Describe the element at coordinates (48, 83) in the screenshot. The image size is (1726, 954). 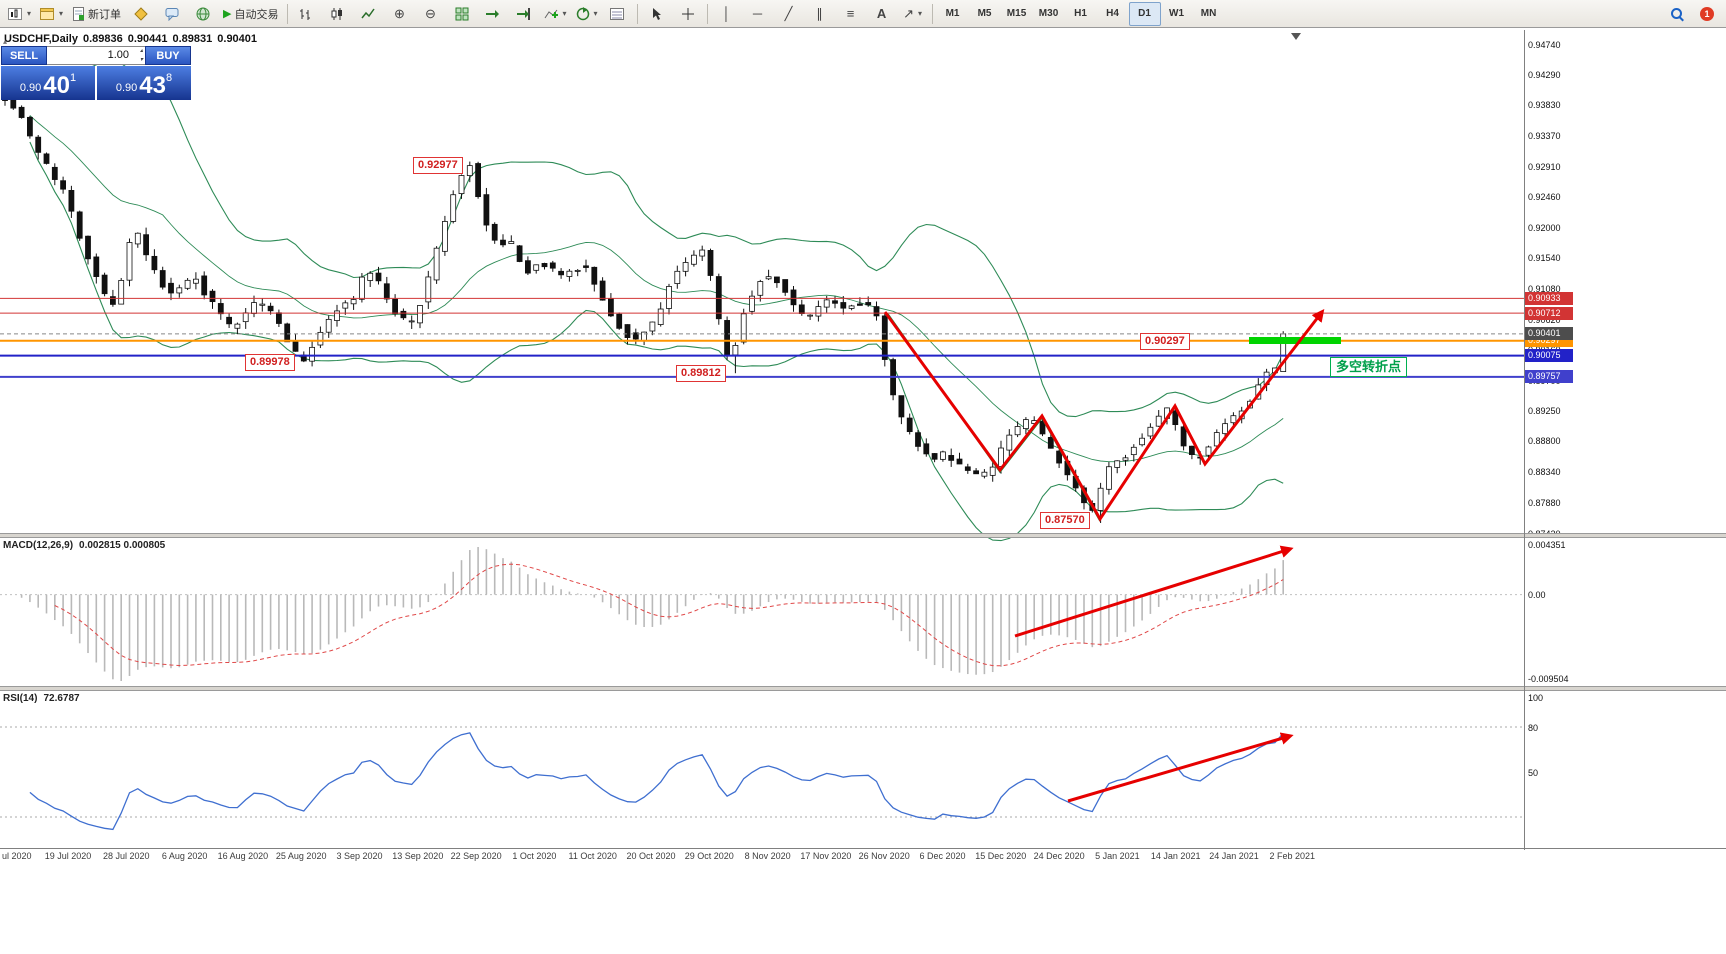
I see `bid-price-box: 0.90 40 1` at that location.